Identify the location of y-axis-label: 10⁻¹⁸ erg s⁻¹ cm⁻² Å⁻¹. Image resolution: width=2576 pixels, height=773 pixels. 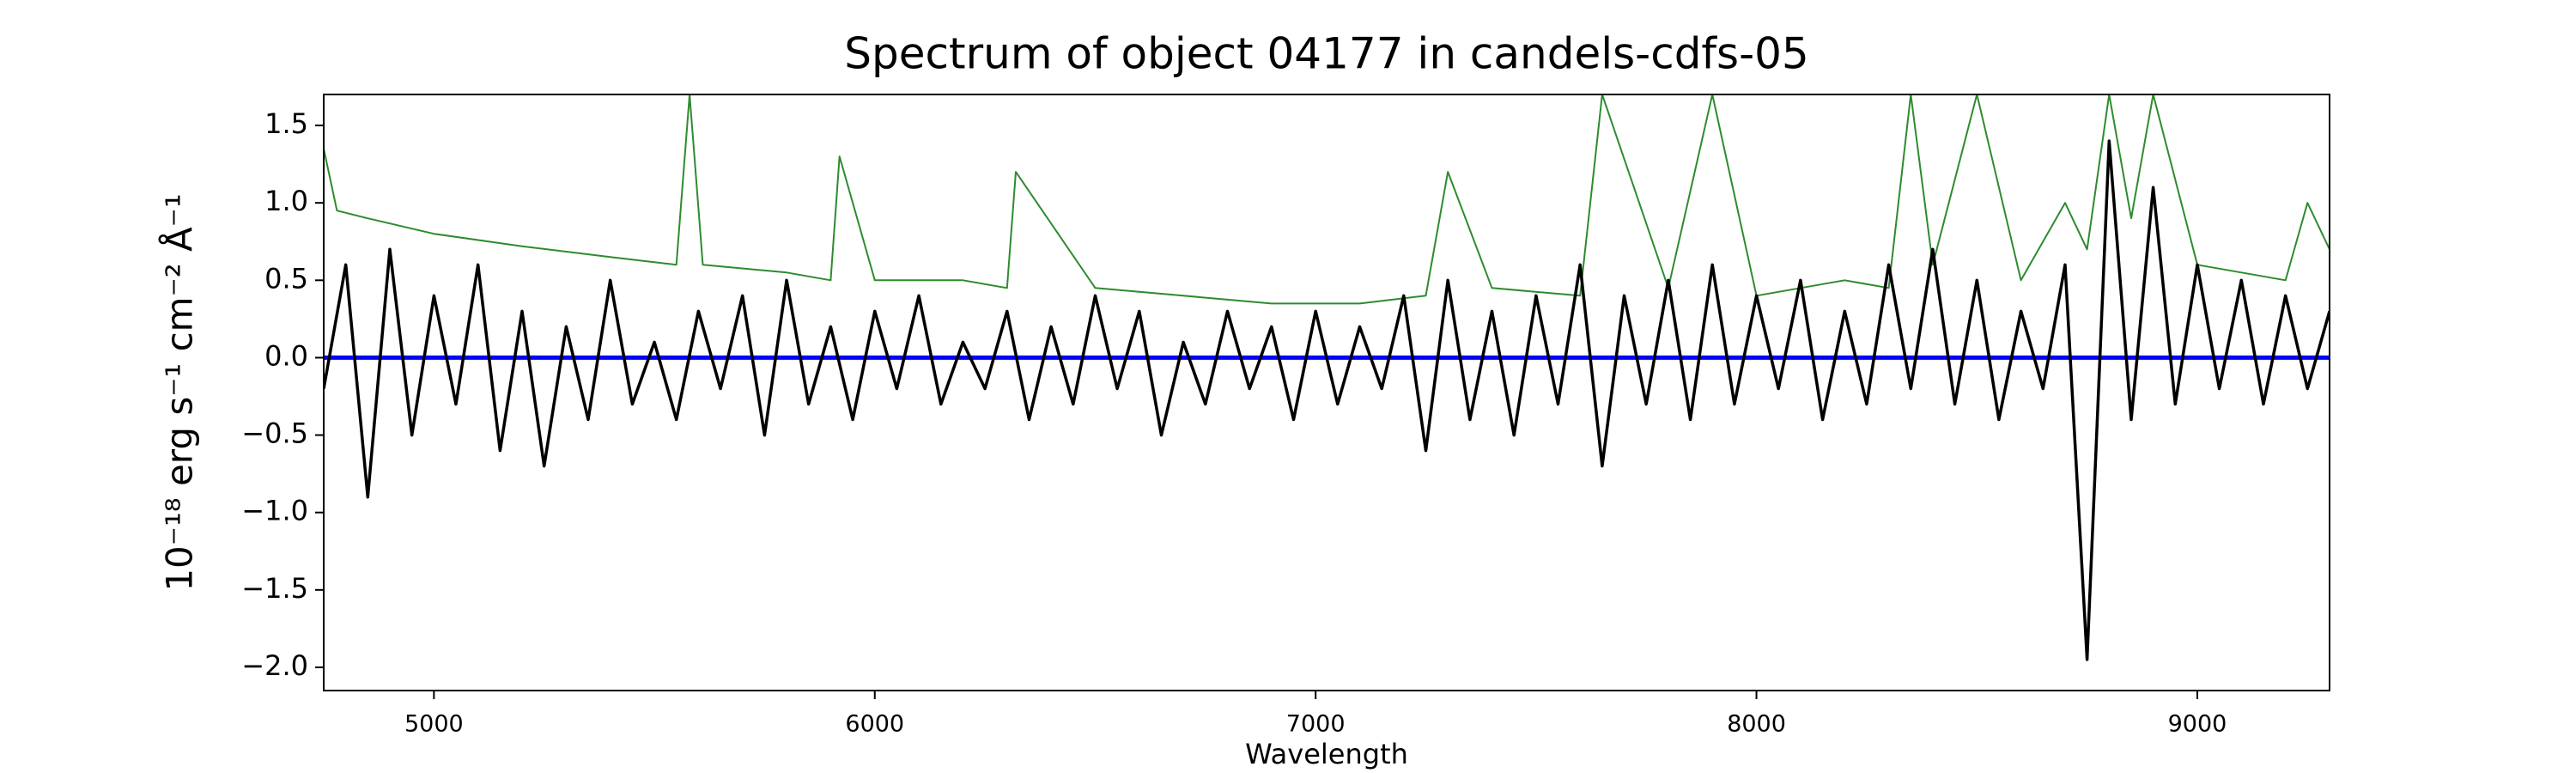
(180, 392).